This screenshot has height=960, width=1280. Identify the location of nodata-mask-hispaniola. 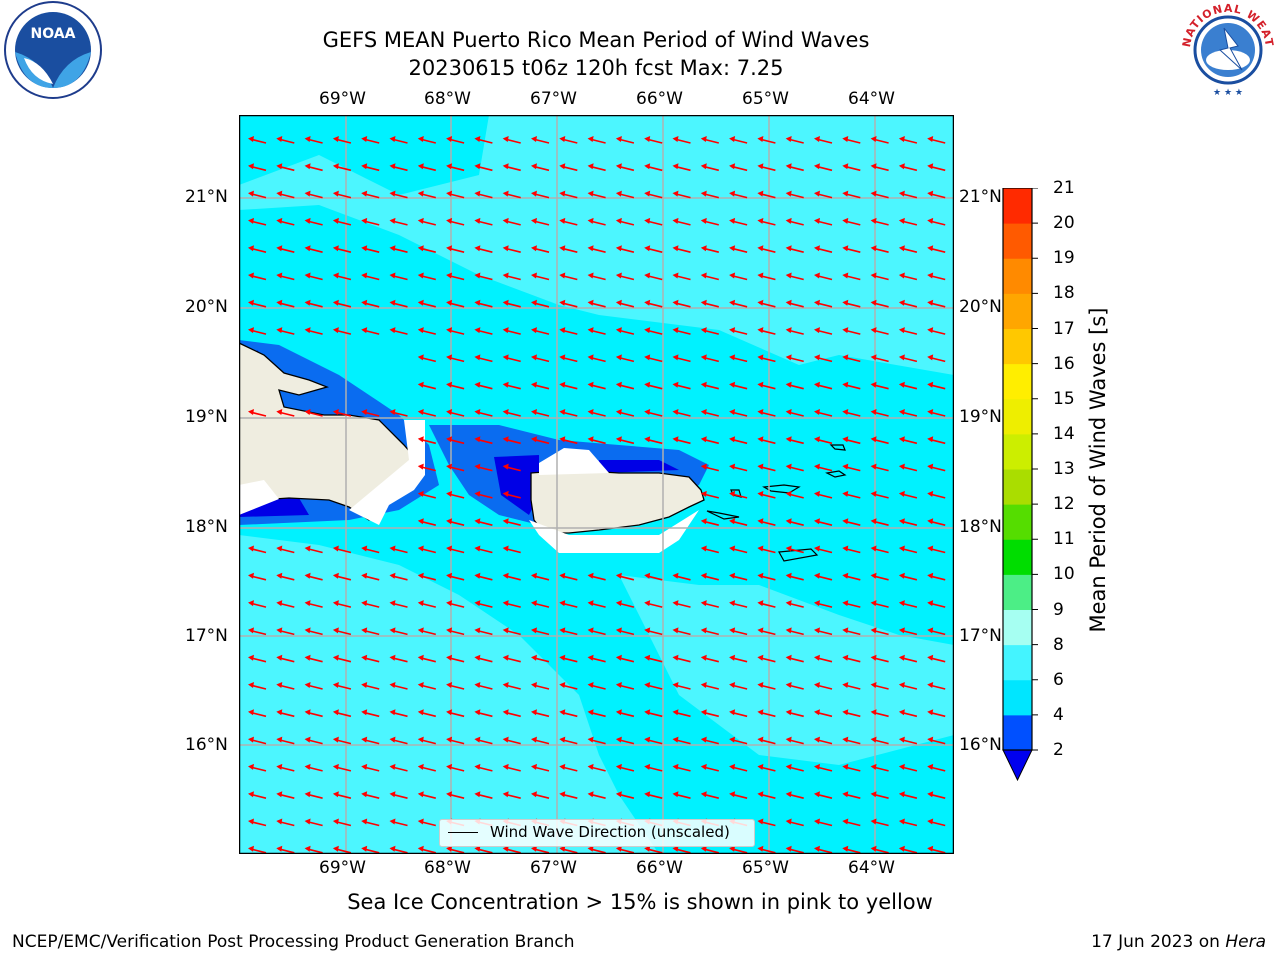
(387, 472).